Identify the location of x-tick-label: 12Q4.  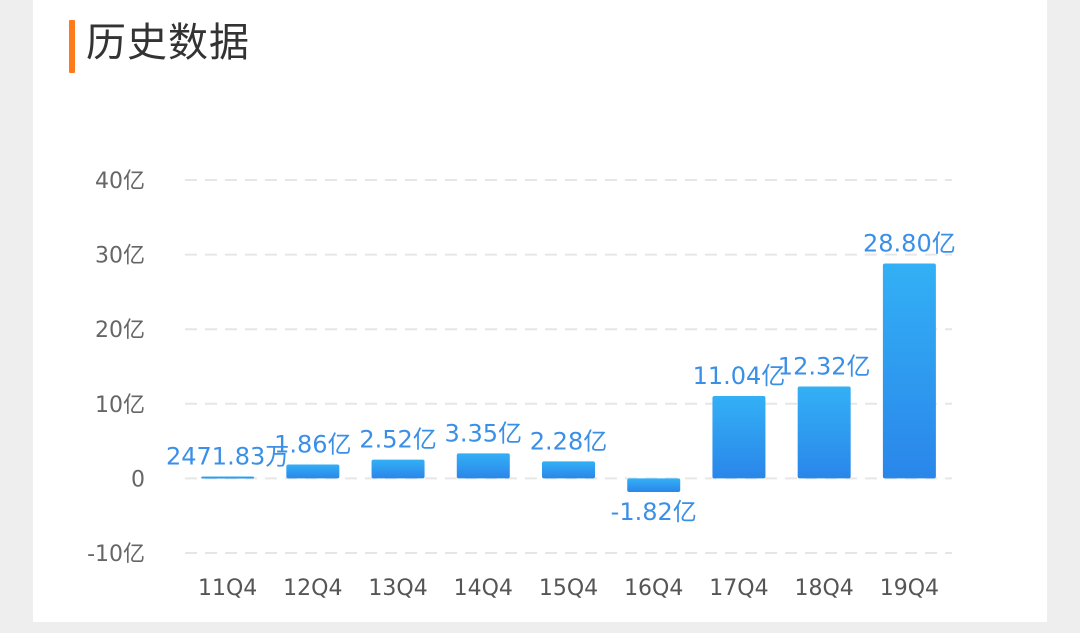
(312, 588).